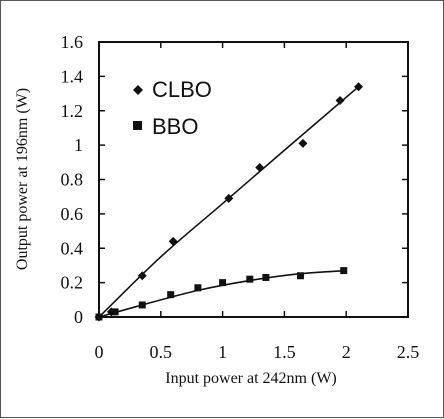 Image resolution: width=444 pixels, height=419 pixels. I want to click on y-axis-title: Output power at 196nm (W), so click(22, 179).